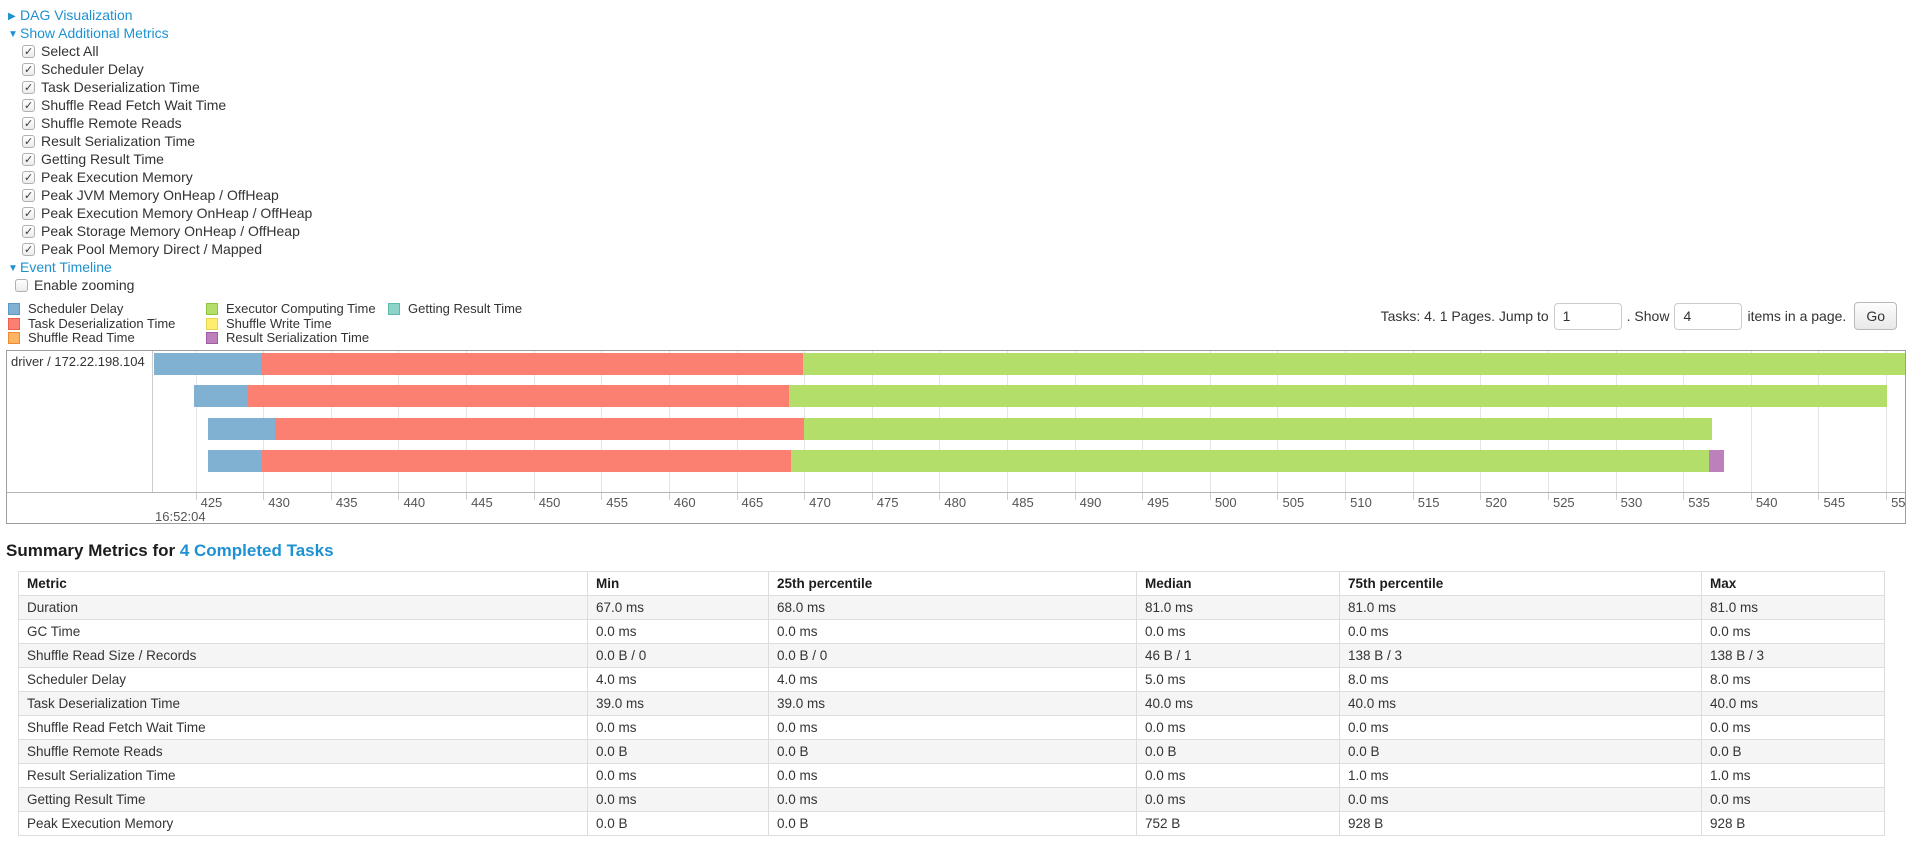 The height and width of the screenshot is (865, 1907). I want to click on enable-zooming-checkbox, so click(21, 285).